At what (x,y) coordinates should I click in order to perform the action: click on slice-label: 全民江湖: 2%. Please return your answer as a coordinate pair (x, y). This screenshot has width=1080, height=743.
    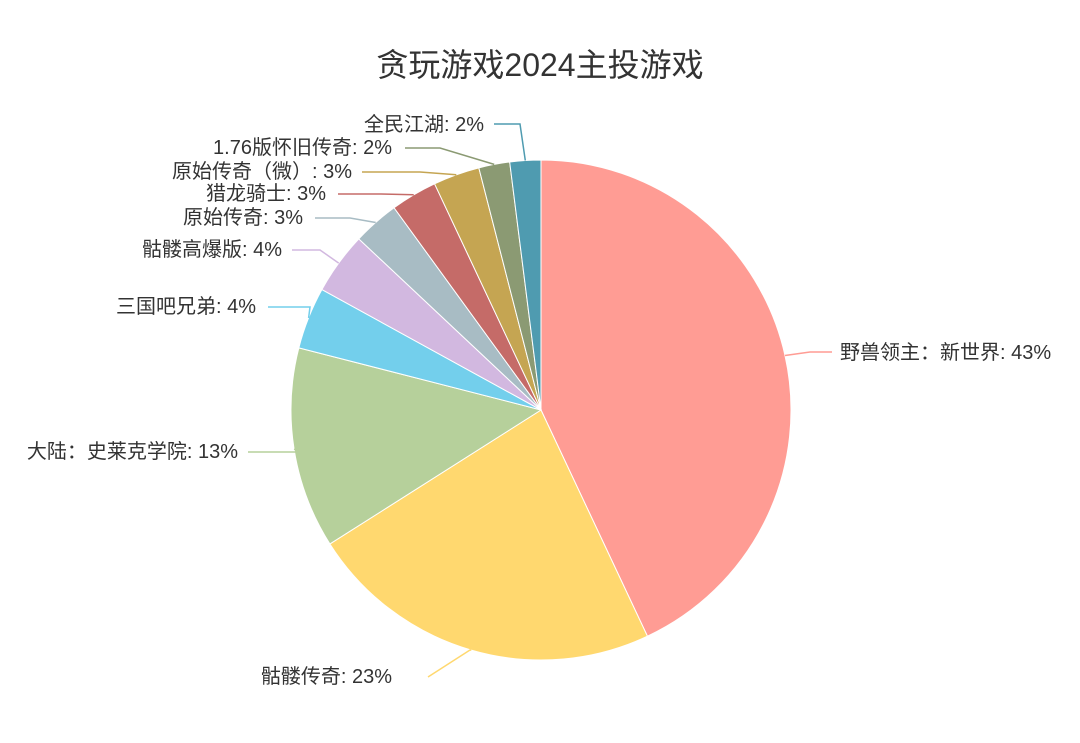
    Looking at the image, I should click on (424, 124).